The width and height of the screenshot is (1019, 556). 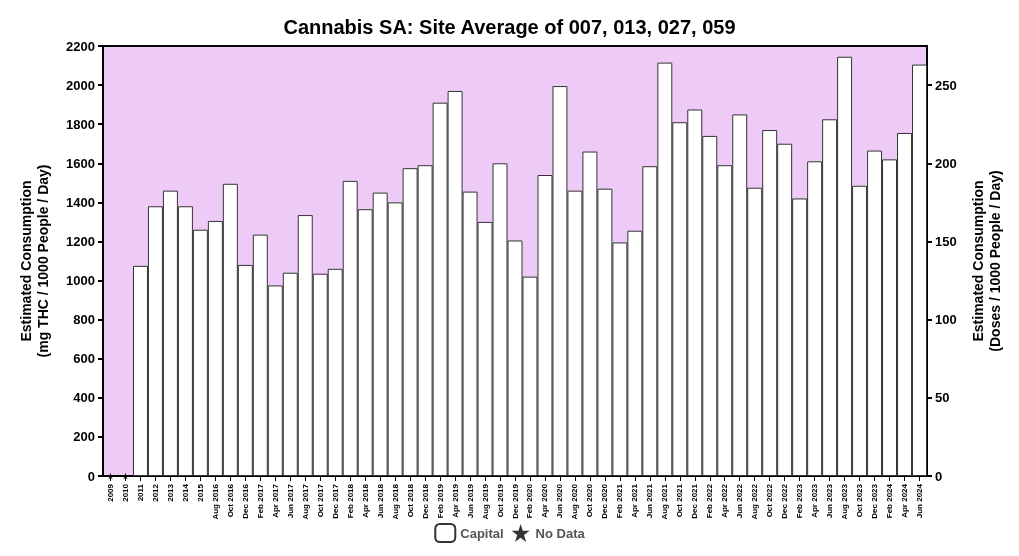 What do you see at coordinates (80, 202) in the screenshot?
I see `y-tick-label: 1400` at bounding box center [80, 202].